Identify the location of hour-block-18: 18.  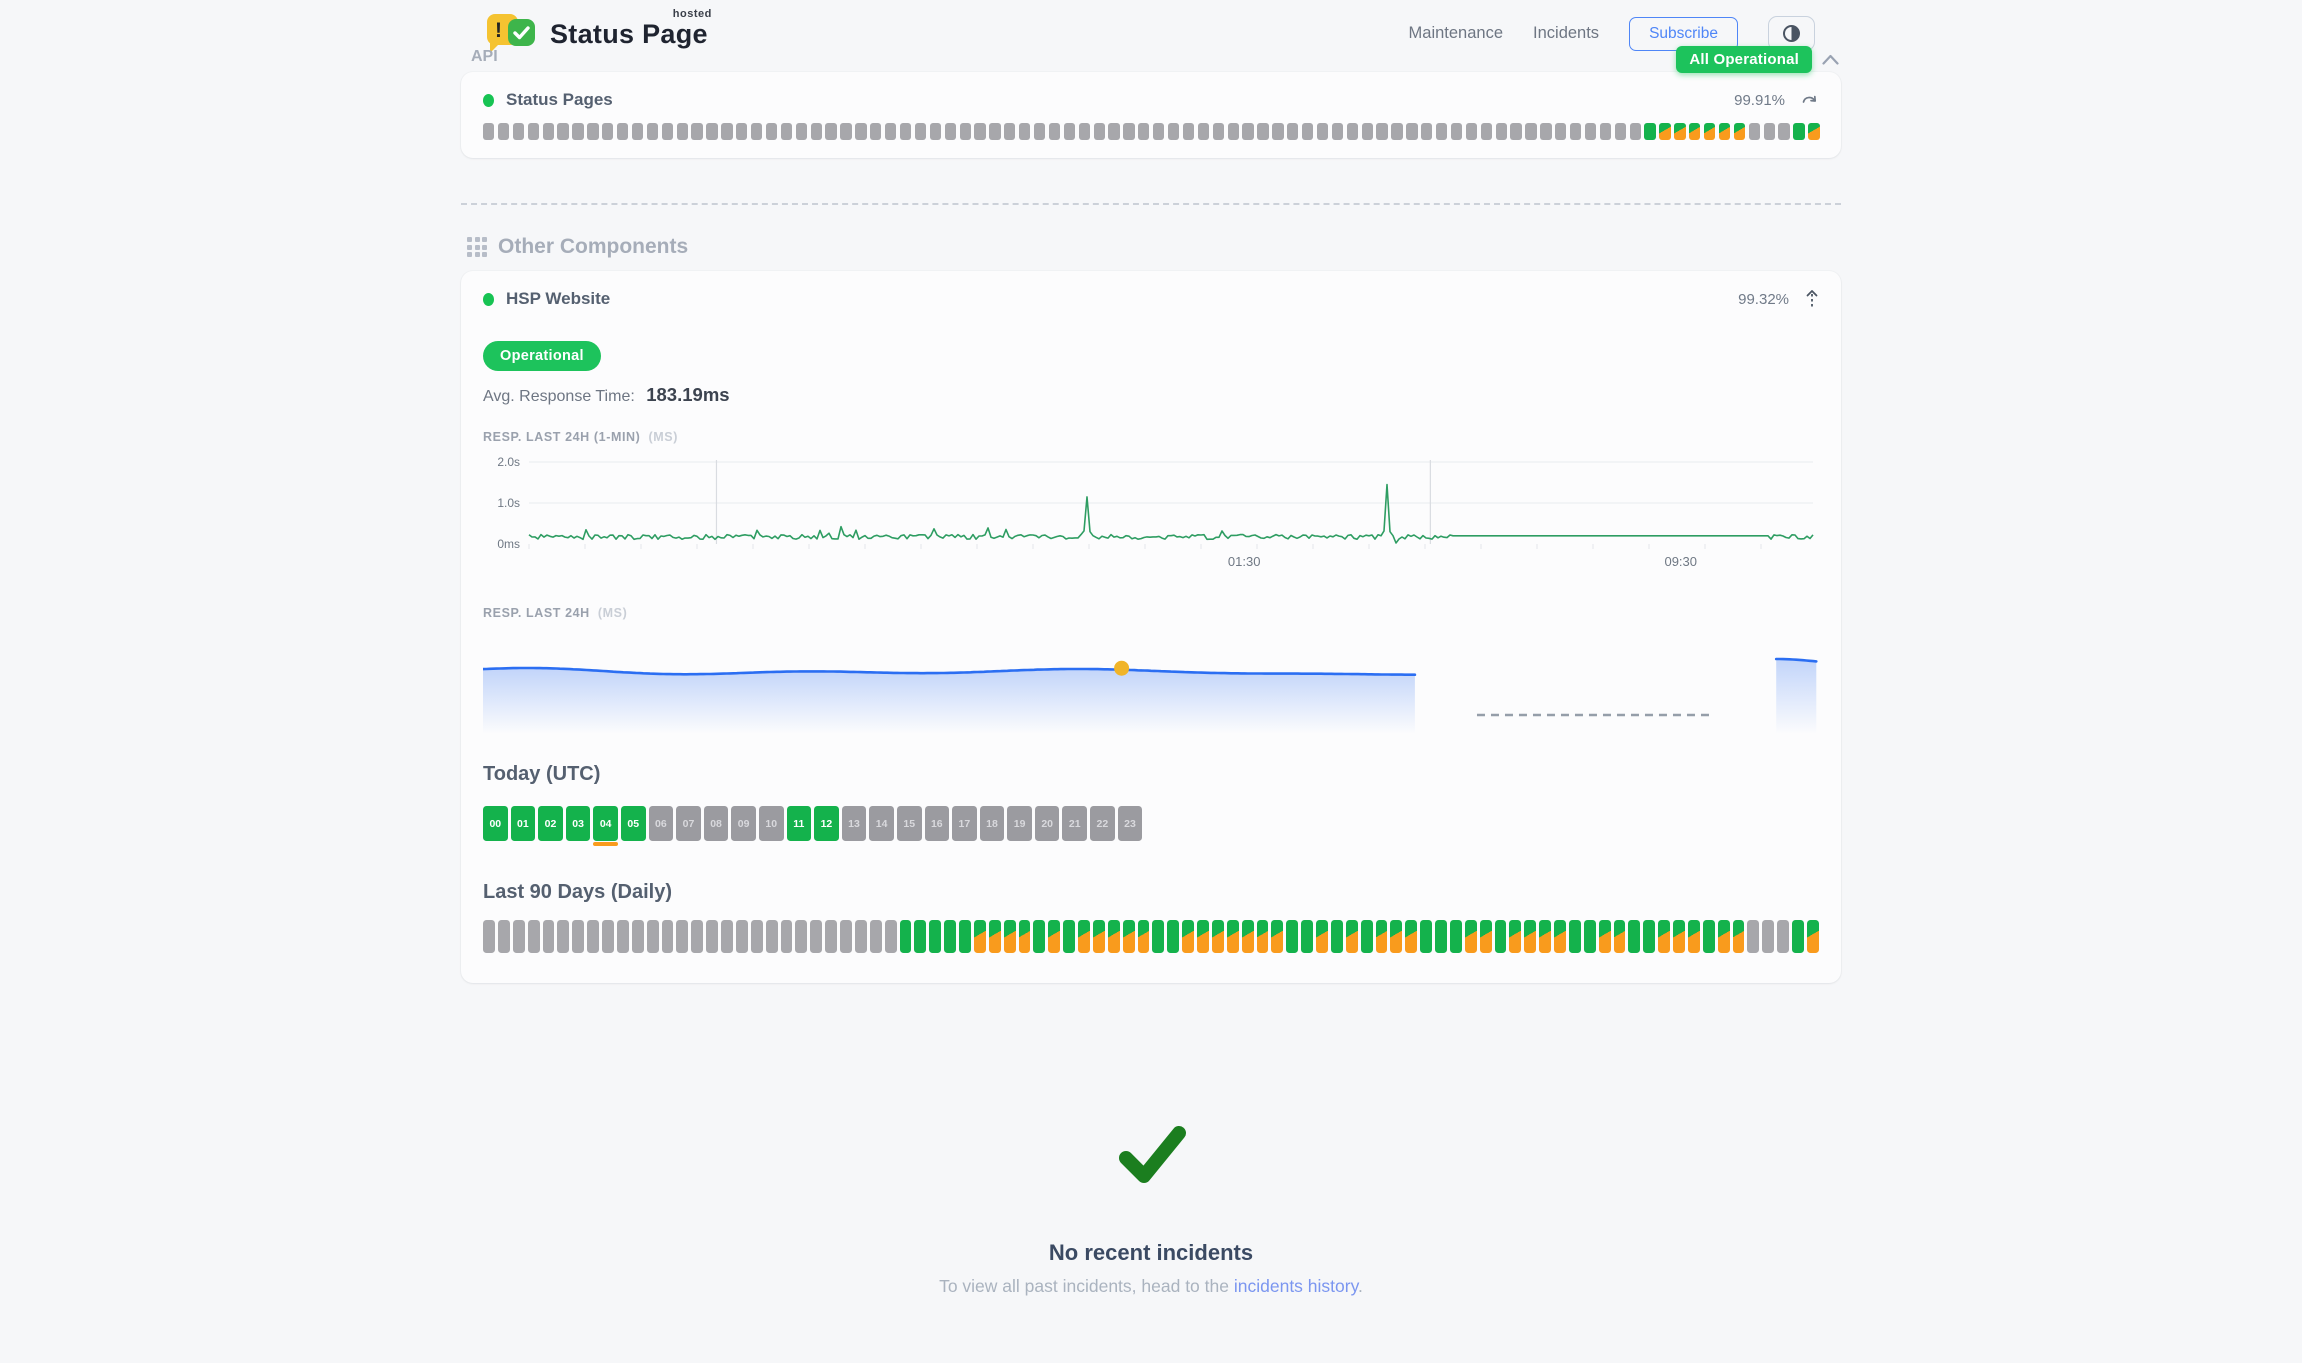
(992, 823).